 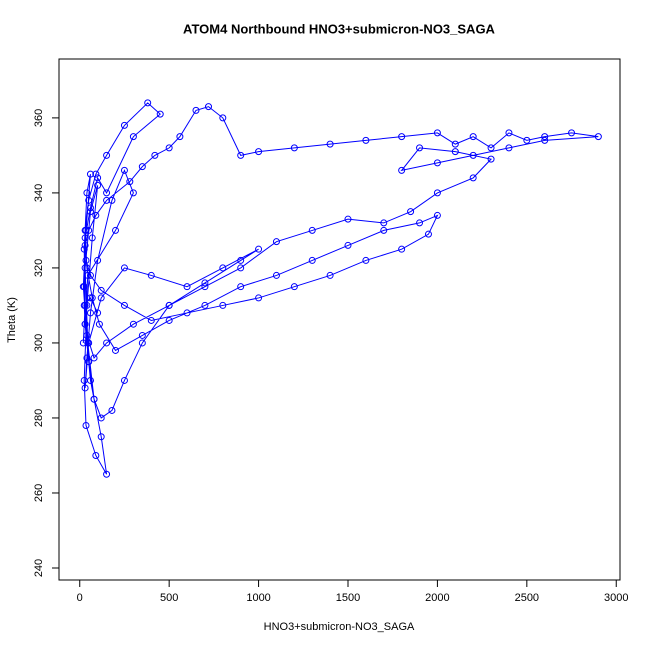 What do you see at coordinates (39, 193) in the screenshot?
I see `y-tick-label: 340` at bounding box center [39, 193].